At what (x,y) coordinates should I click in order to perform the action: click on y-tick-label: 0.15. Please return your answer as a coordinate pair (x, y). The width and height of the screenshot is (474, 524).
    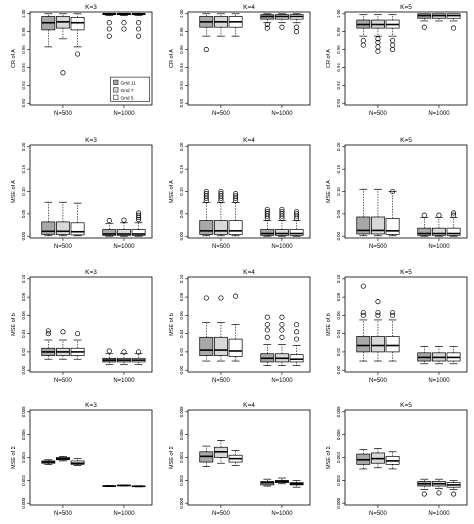
    Looking at the image, I should click on (23, 168).